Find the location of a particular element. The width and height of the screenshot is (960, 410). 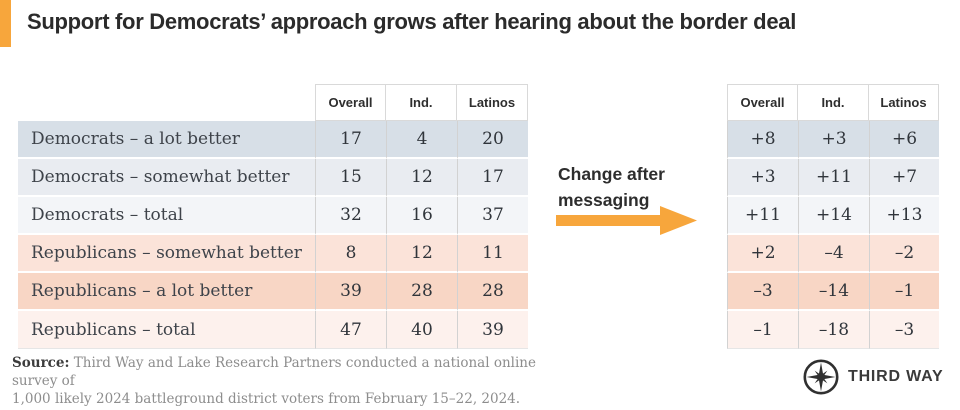

change-cell: –4 is located at coordinates (833, 254).